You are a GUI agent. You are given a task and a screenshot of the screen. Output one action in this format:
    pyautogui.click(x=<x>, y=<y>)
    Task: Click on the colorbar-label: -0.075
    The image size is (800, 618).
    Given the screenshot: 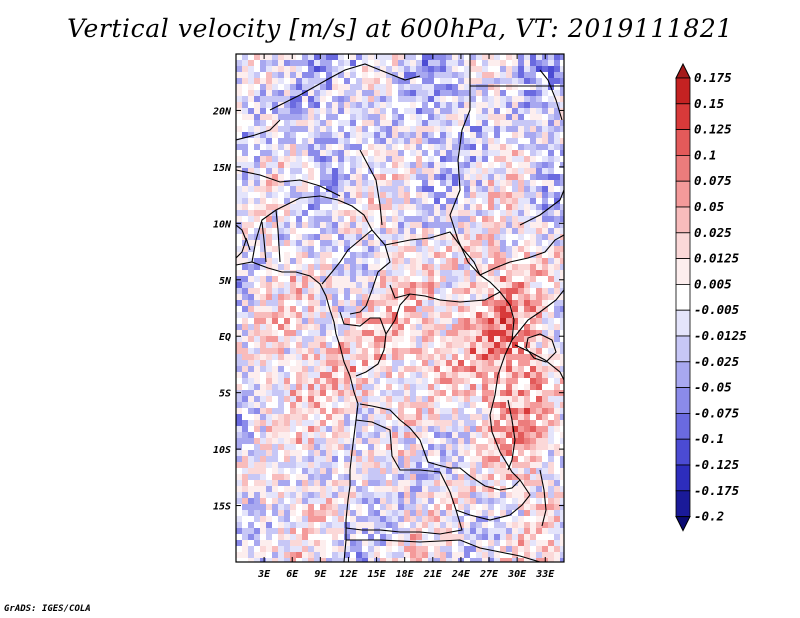 What is the action you would take?
    pyautogui.click(x=717, y=412)
    